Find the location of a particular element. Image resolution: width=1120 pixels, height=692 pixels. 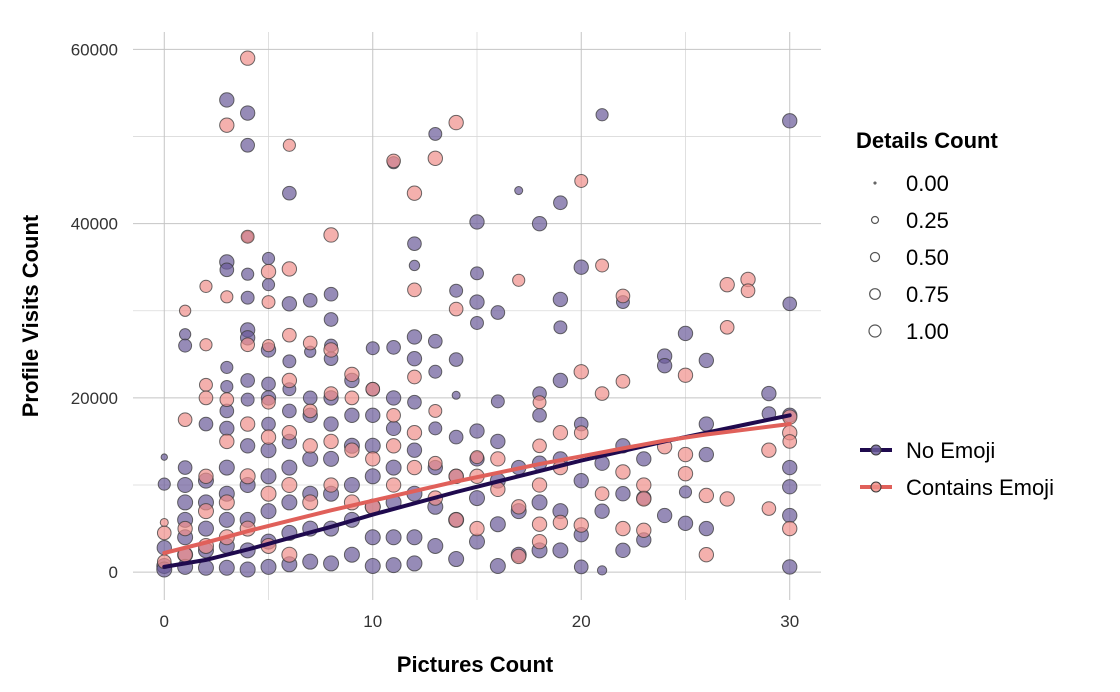

size-legend-label: 0.50 is located at coordinates (927, 257).